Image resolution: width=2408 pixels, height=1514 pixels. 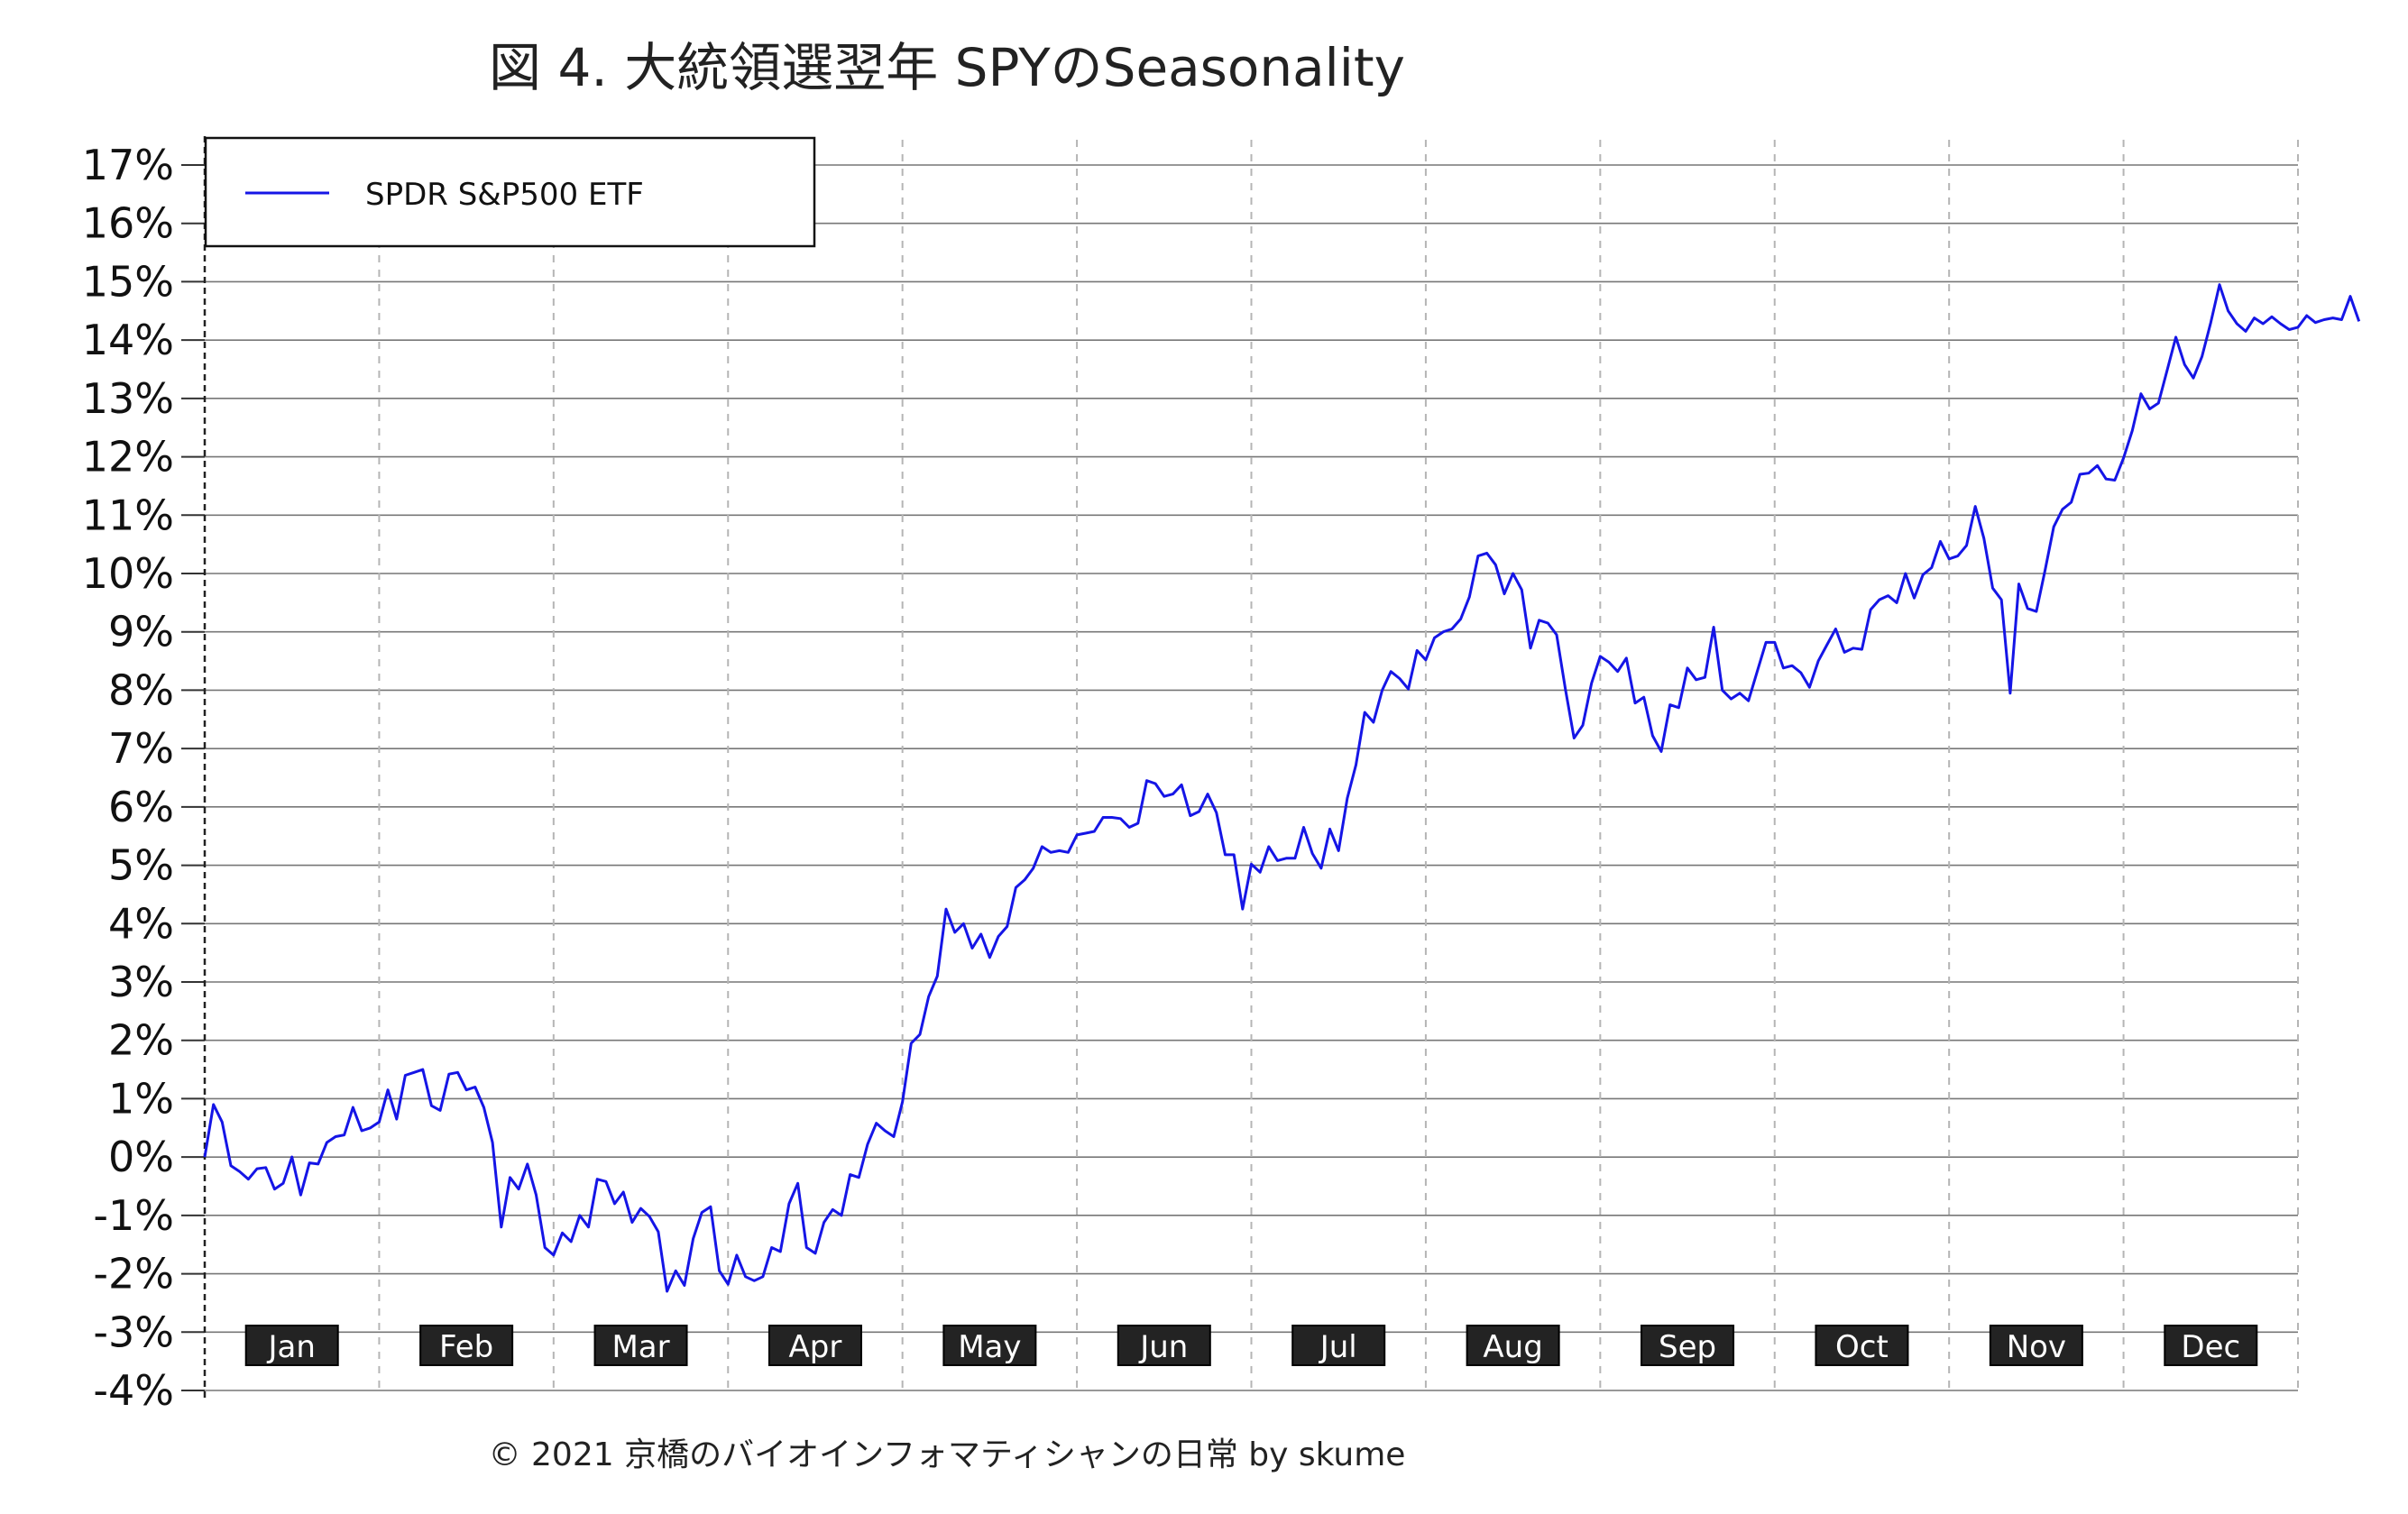 I want to click on month-label: May, so click(x=989, y=1347).